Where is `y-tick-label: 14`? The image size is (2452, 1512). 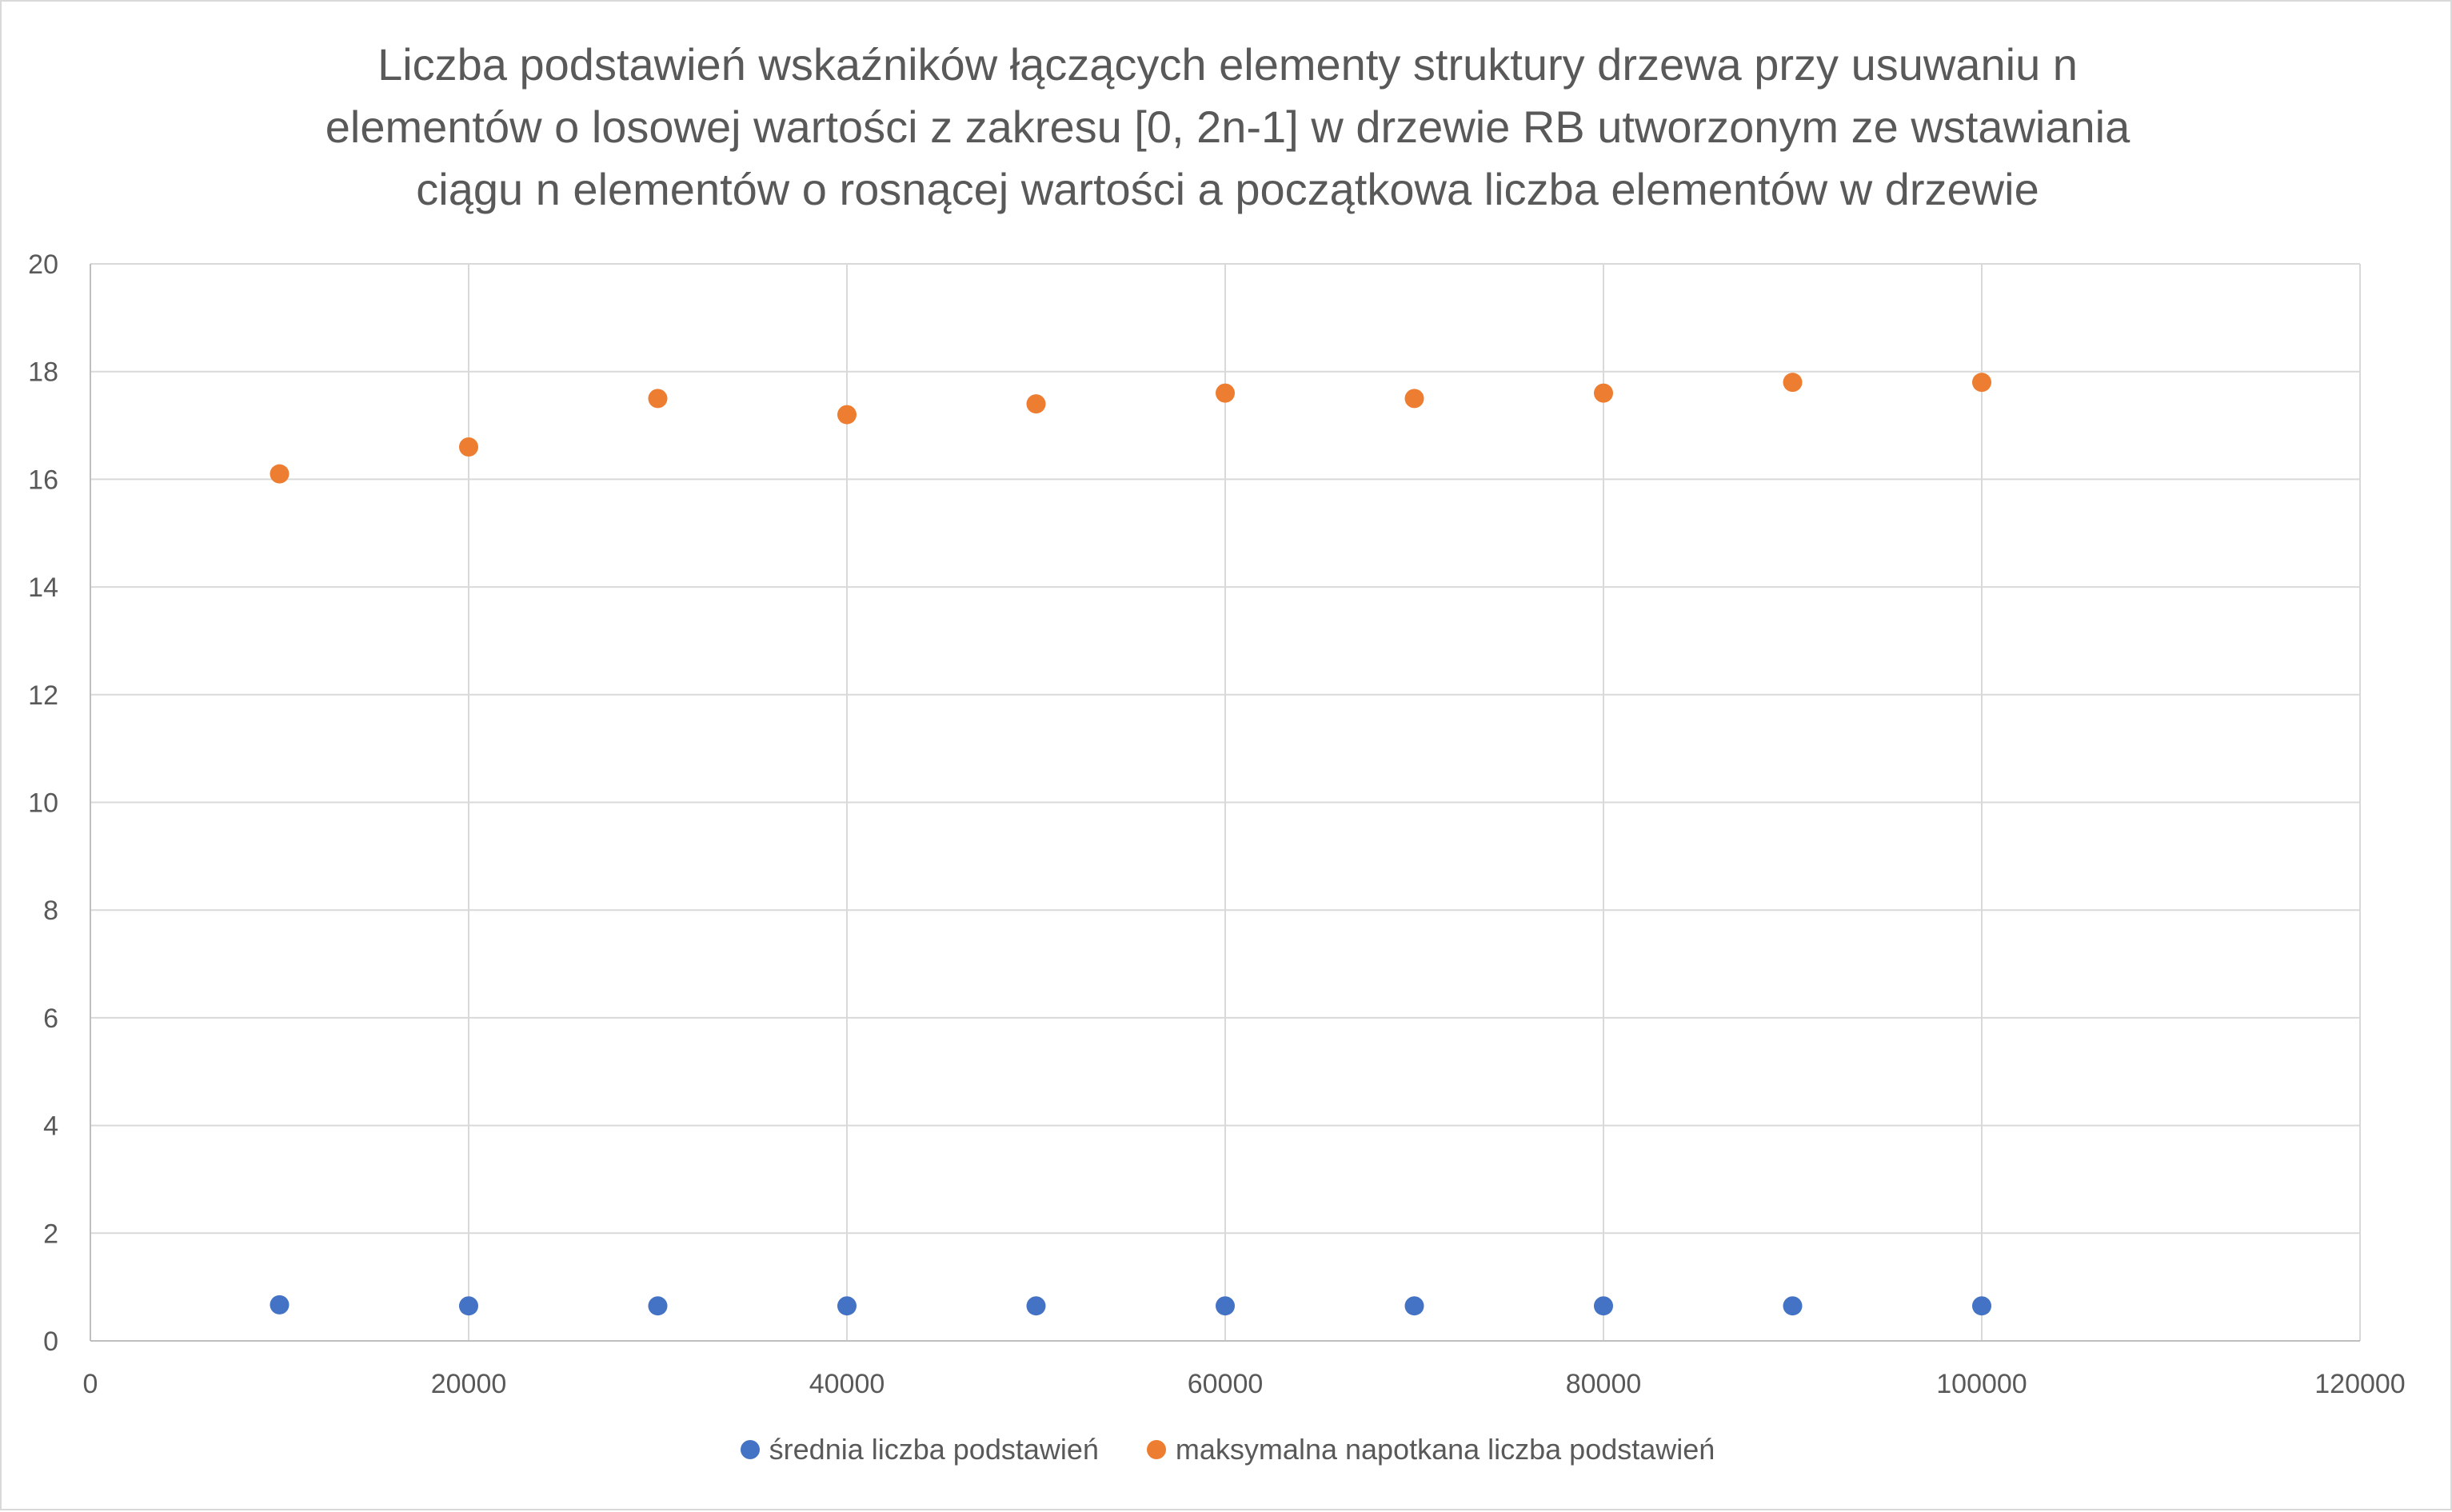 y-tick-label: 14 is located at coordinates (43, 587).